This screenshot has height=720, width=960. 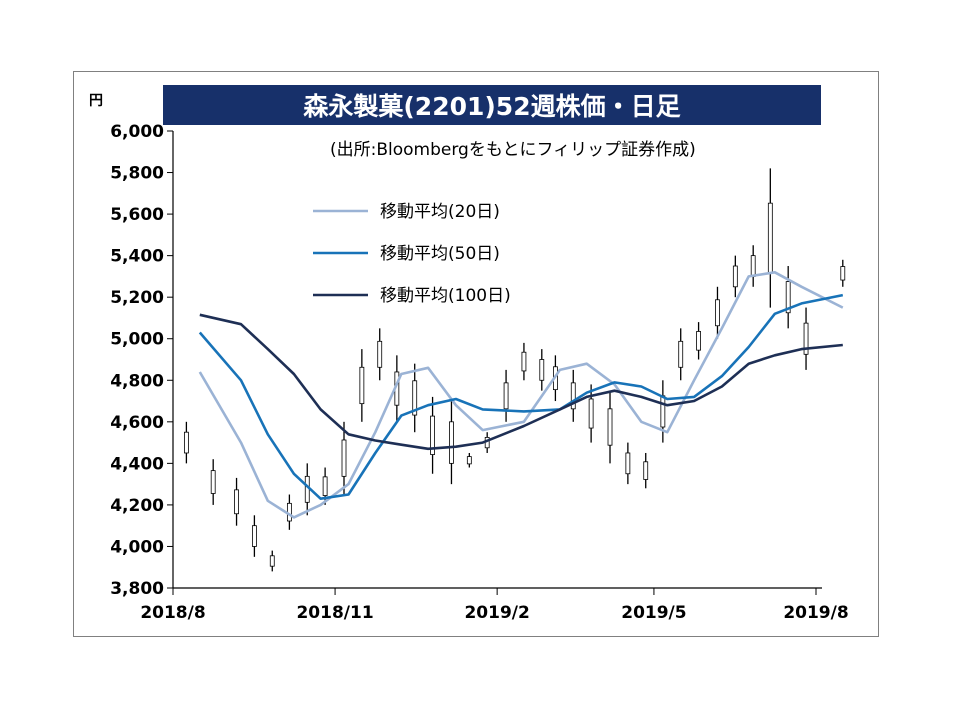 What do you see at coordinates (137, 381) in the screenshot?
I see `y-tick-label: 4,800` at bounding box center [137, 381].